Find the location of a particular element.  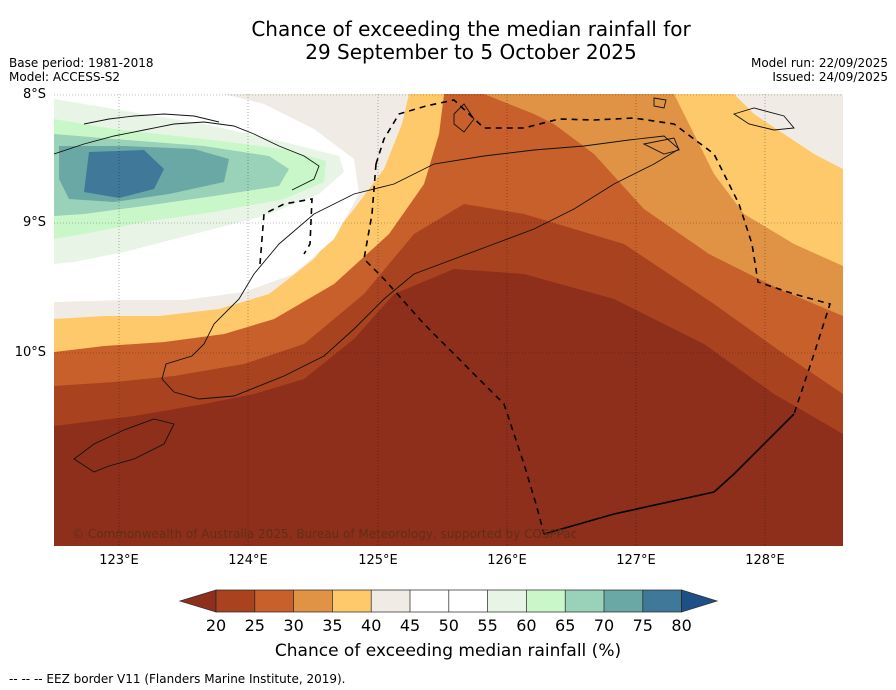

lat-label-8s: 8°S is located at coordinates (34, 94).